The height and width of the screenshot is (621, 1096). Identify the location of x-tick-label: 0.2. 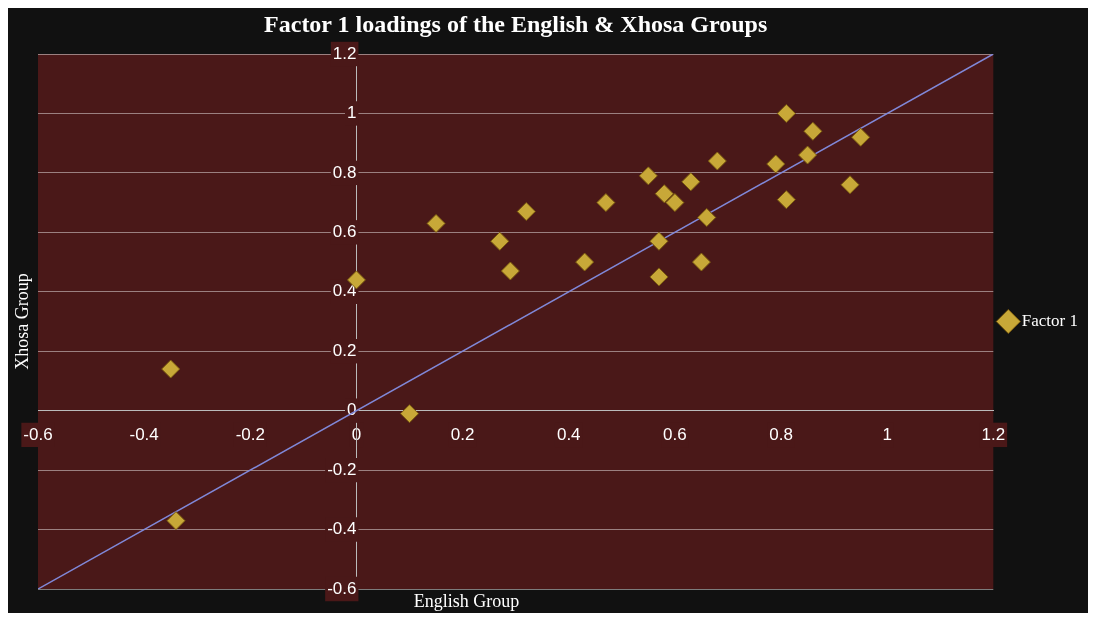
(462, 434).